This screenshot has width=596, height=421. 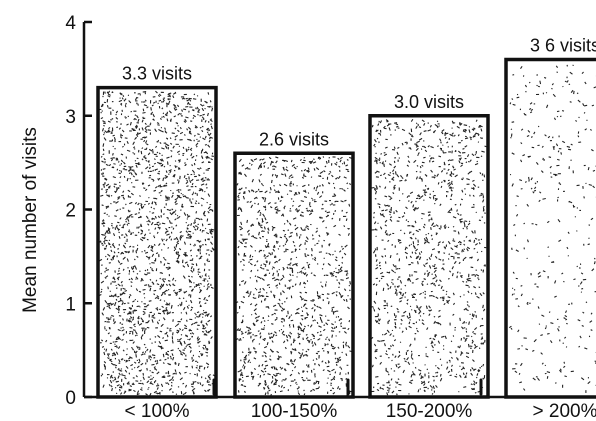 What do you see at coordinates (429, 102) in the screenshot?
I see `bar-data-label: 3.0 visits` at bounding box center [429, 102].